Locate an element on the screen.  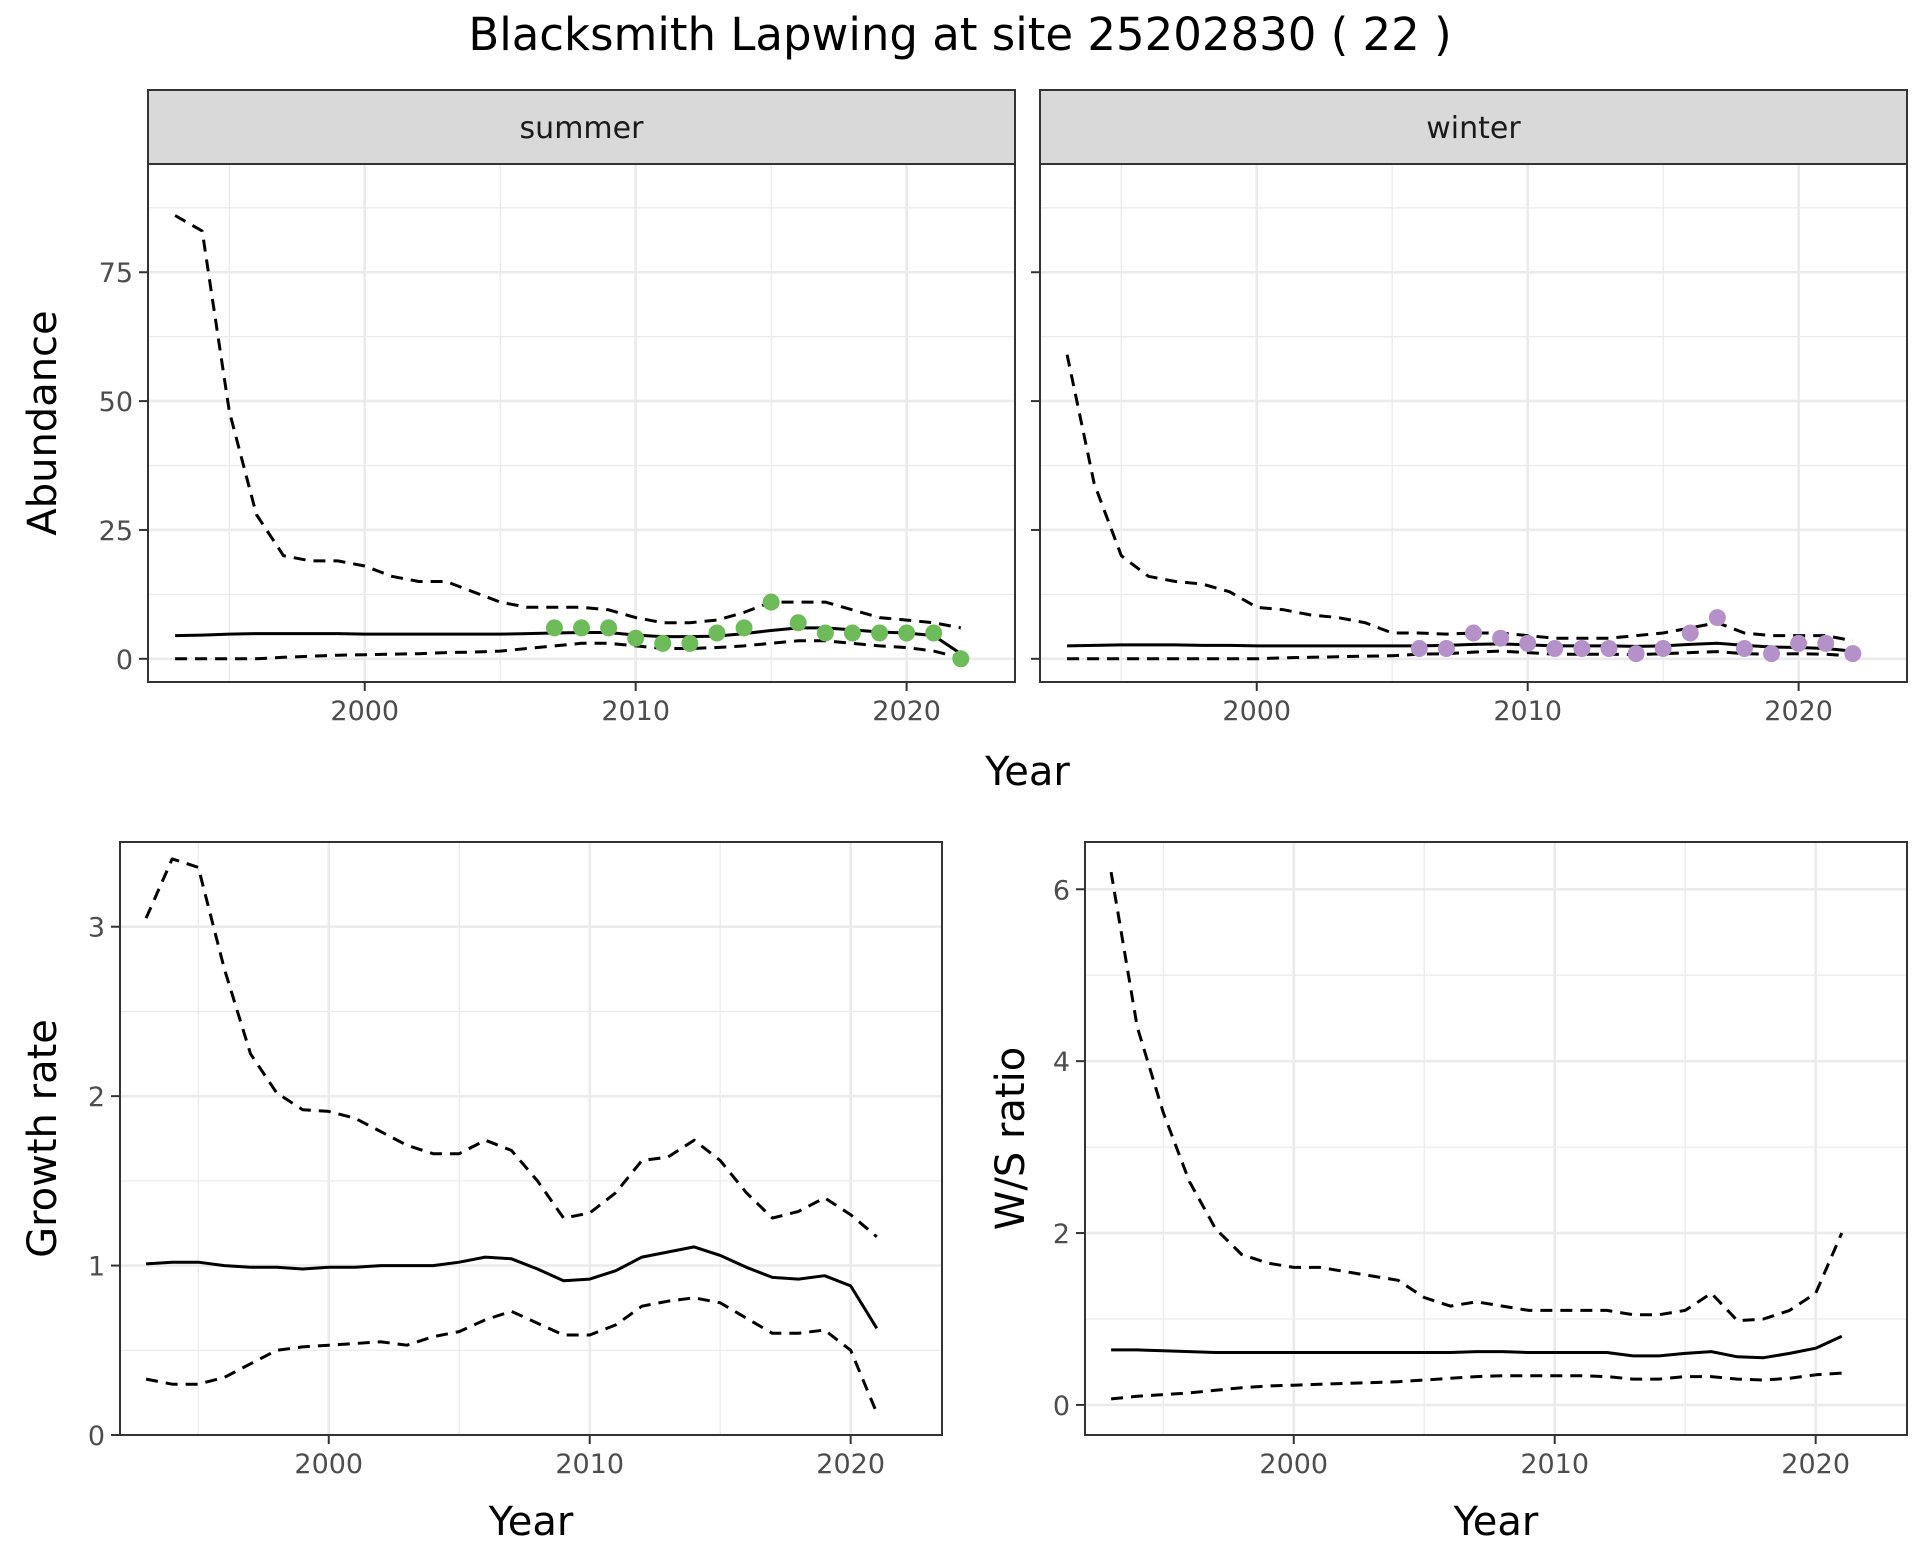
y-tick-label: 50 is located at coordinates (116, 402).